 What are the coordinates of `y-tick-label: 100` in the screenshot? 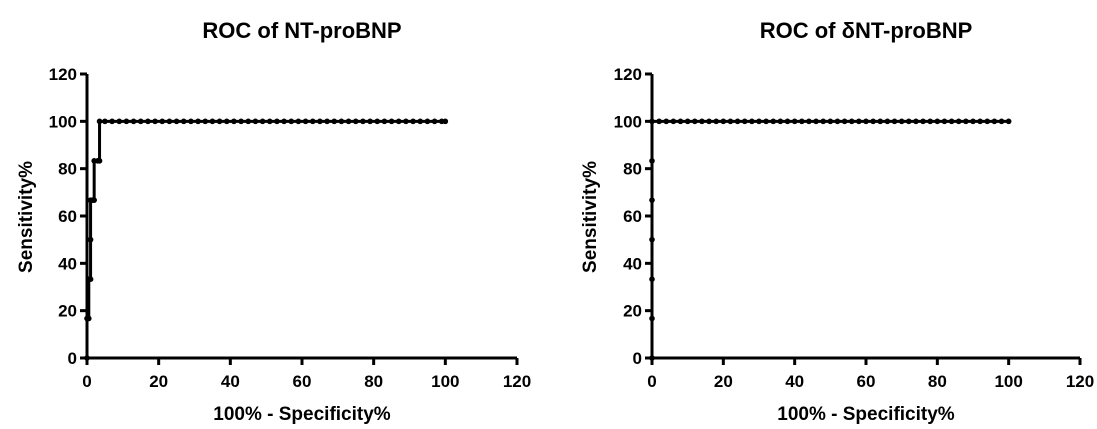 It's located at (63, 121).